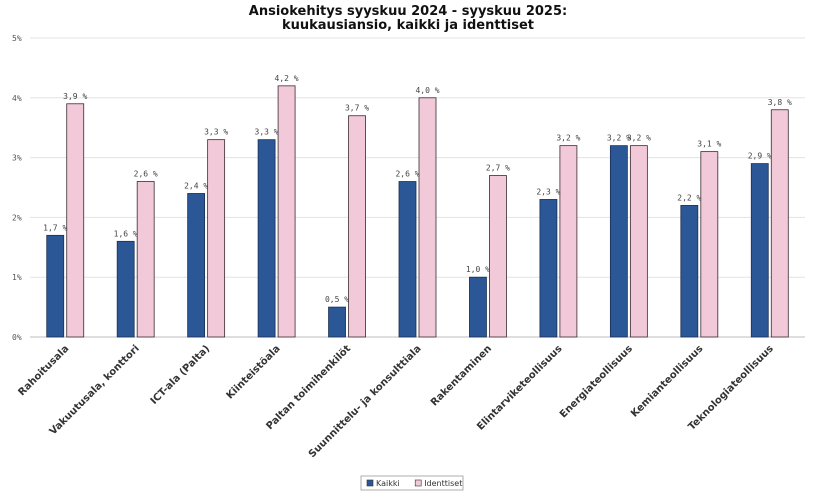  What do you see at coordinates (43, 370) in the screenshot?
I see `category-label: Rahoitusala` at bounding box center [43, 370].